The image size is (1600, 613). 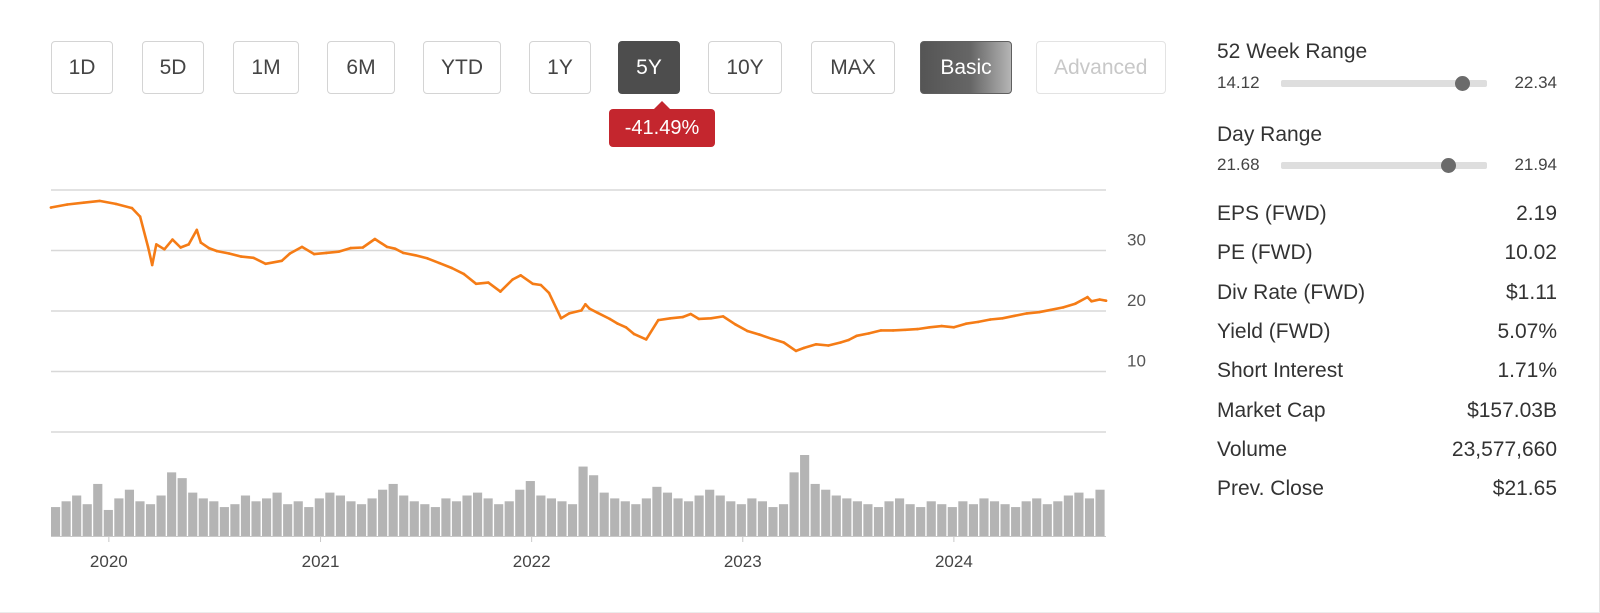 What do you see at coordinates (1101, 67) in the screenshot?
I see `advanced-mode-button: Advanced` at bounding box center [1101, 67].